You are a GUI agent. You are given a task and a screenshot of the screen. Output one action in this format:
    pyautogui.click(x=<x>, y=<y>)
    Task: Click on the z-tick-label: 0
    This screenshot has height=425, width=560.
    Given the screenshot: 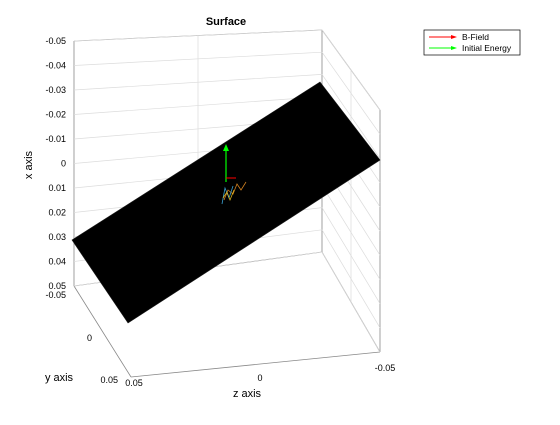 What is the action you would take?
    pyautogui.click(x=259, y=378)
    